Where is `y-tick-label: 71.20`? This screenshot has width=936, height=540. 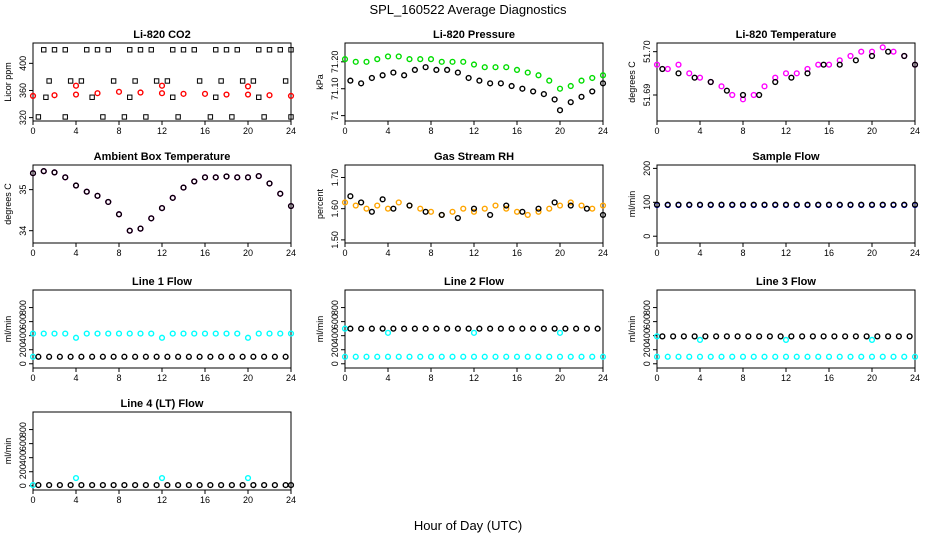
y-tick-label: 71.20 is located at coordinates (335, 62).